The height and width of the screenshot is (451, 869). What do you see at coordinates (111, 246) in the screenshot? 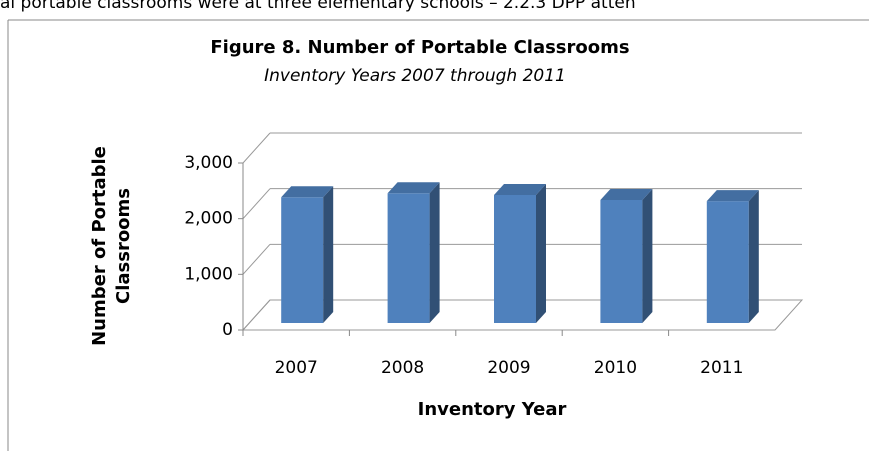
I see `y-axis-label: Number of Portable Classrooms` at bounding box center [111, 246].